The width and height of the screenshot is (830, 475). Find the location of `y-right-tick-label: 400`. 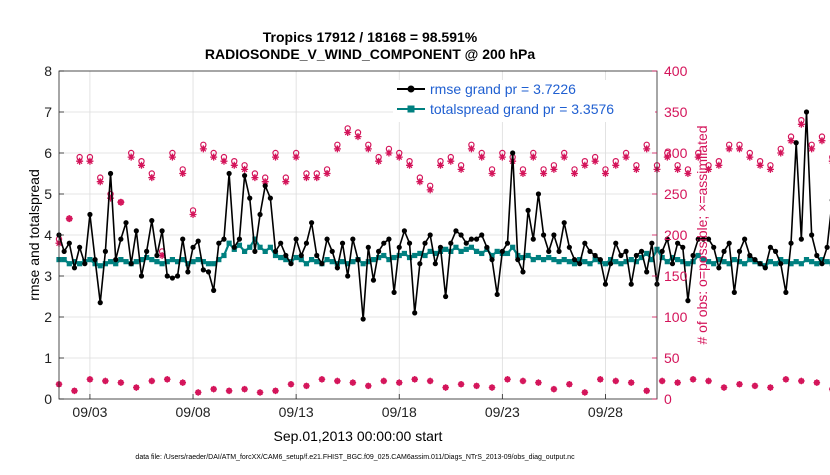

y-right-tick-label: 400 is located at coordinates (676, 71).